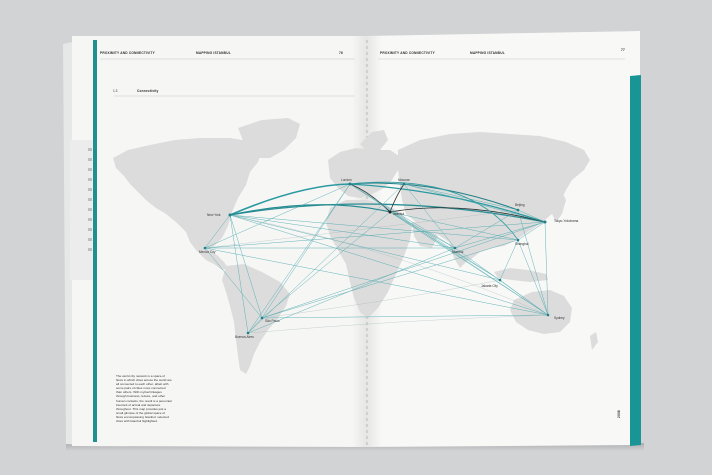  Describe the element at coordinates (404, 180) in the screenshot. I see `label-moscow: Moscow` at that location.